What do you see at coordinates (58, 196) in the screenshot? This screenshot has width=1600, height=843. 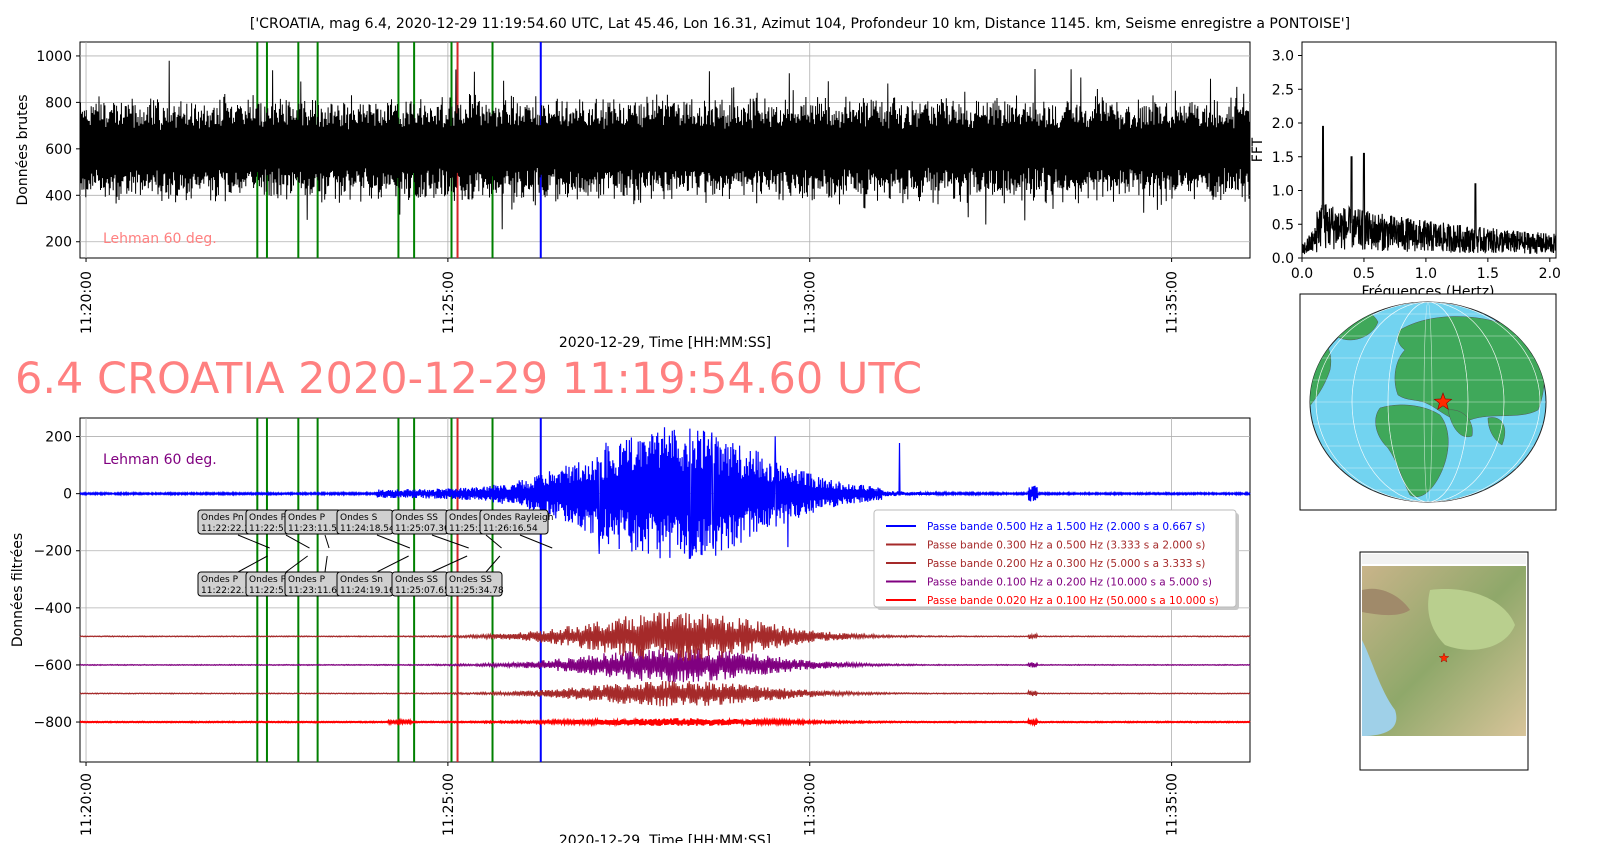 I see `raw-y-tick-label: 400` at bounding box center [58, 196].